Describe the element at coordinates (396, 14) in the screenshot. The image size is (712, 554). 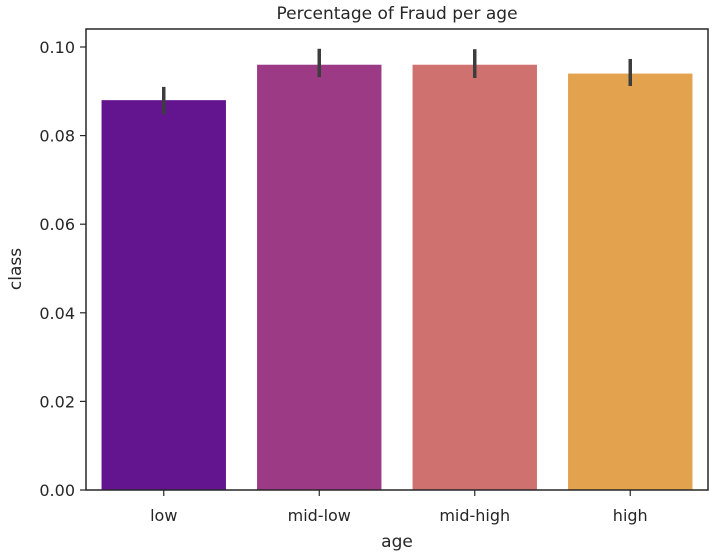
I see `chart-title: Percentage of Fraud per age` at that location.